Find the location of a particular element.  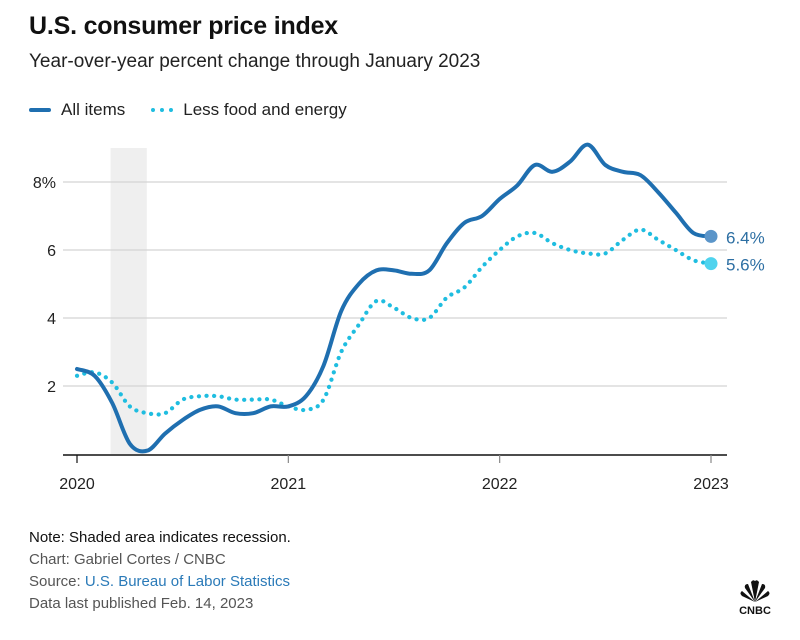

end-label-all-items: 6.4% is located at coordinates (745, 237).